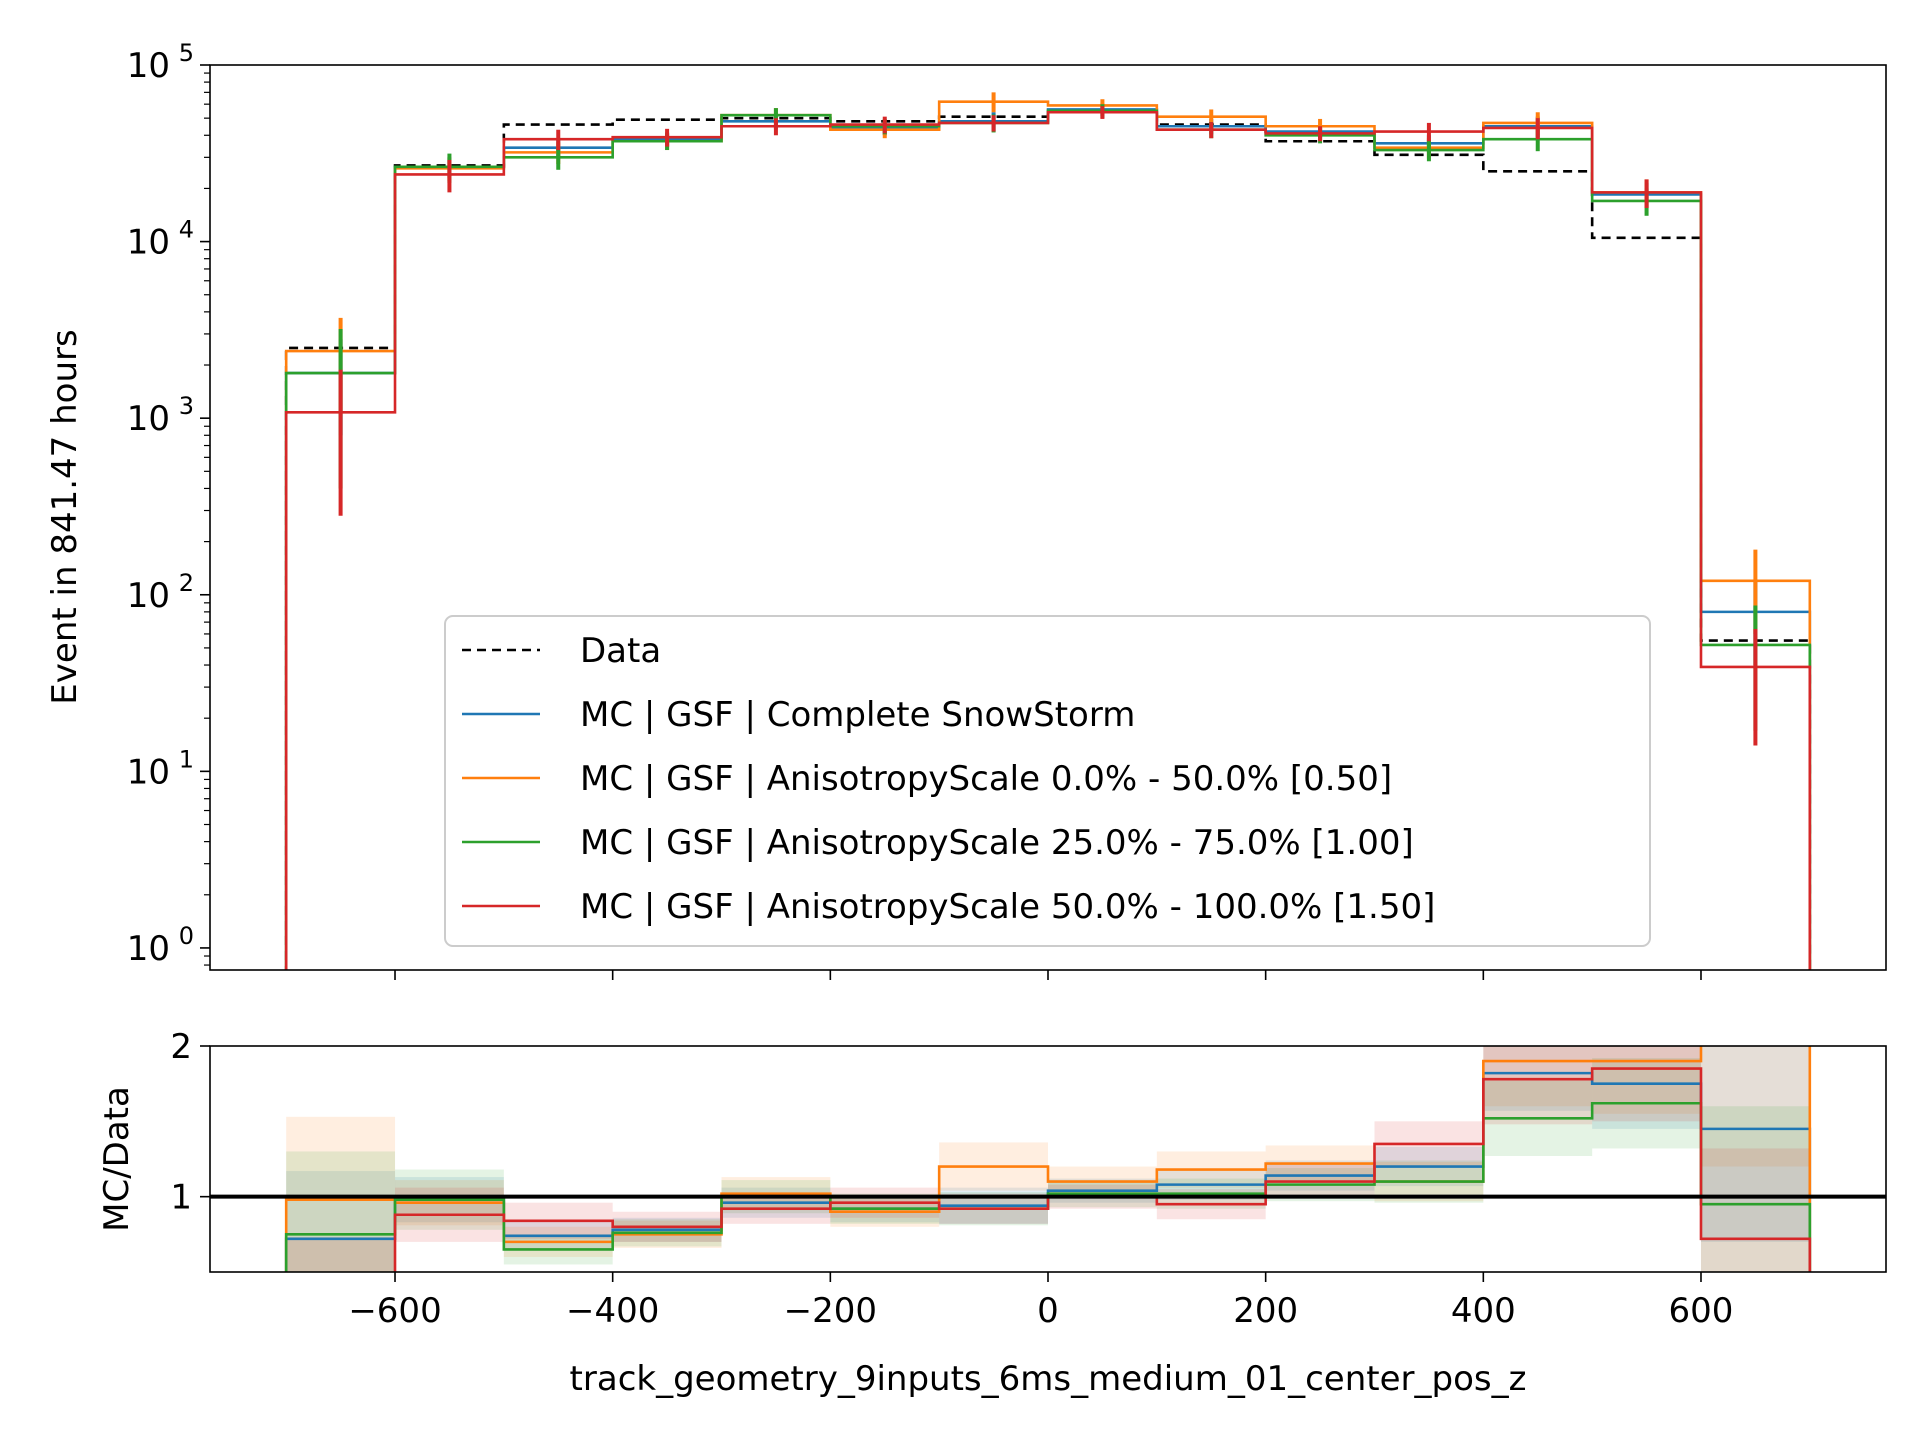  I want to click on legend-label-1: MC | GSF | Complete SnowStorm, so click(857, 715).